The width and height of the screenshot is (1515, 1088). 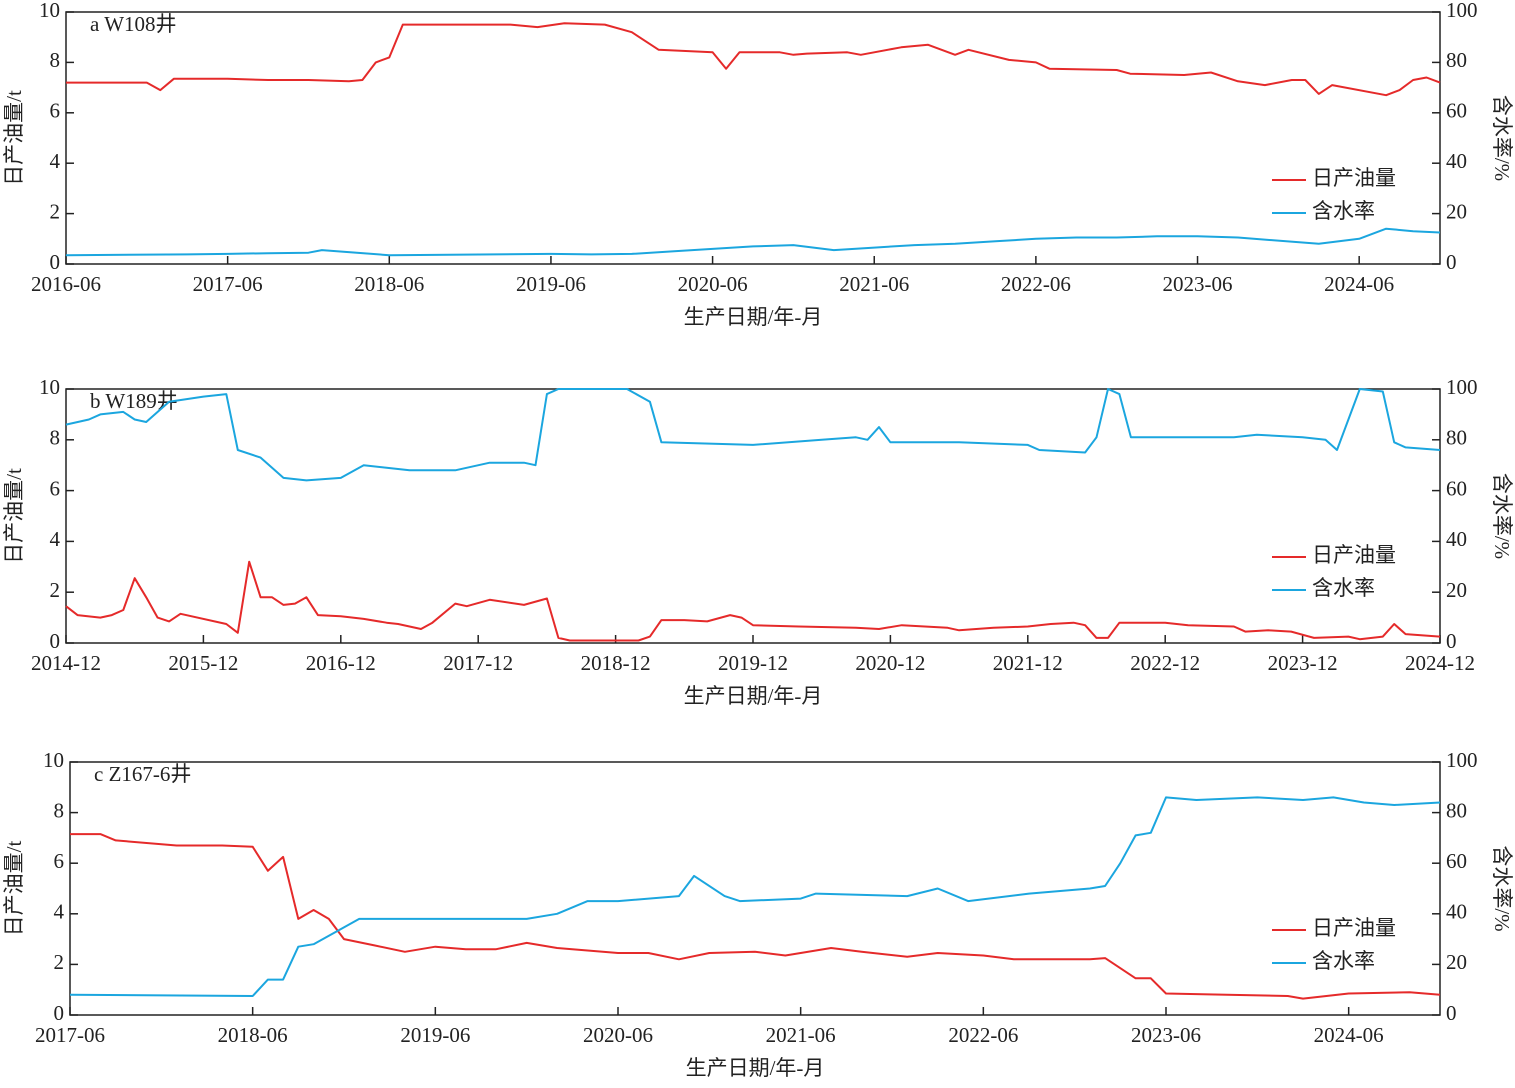 I want to click on panel-title: c Z167-6井, so click(x=142, y=774).